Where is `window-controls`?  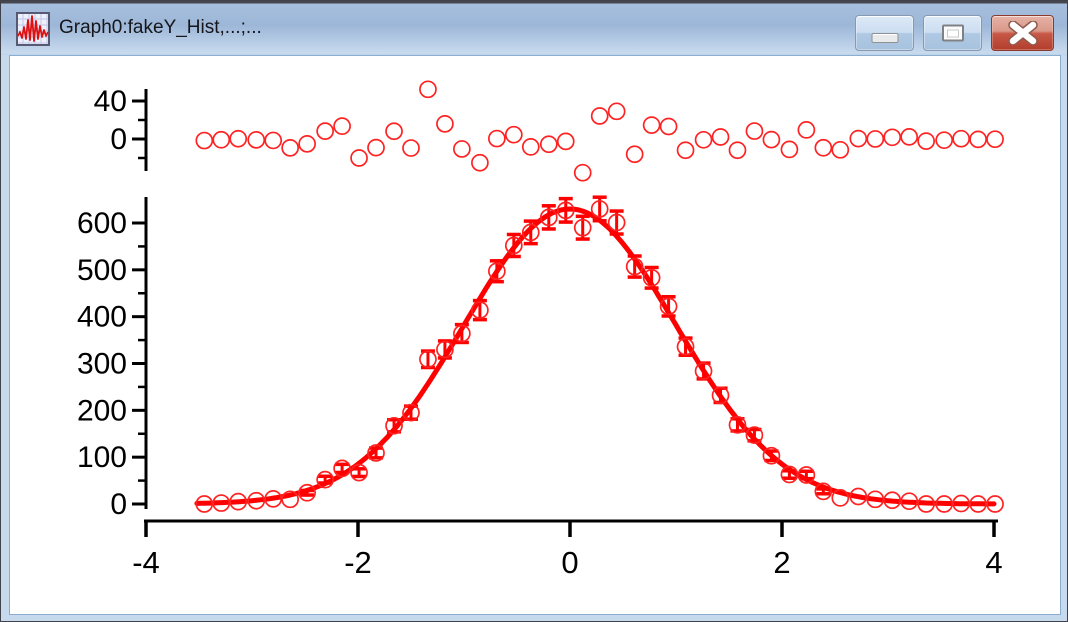
window-controls is located at coordinates (954, 33).